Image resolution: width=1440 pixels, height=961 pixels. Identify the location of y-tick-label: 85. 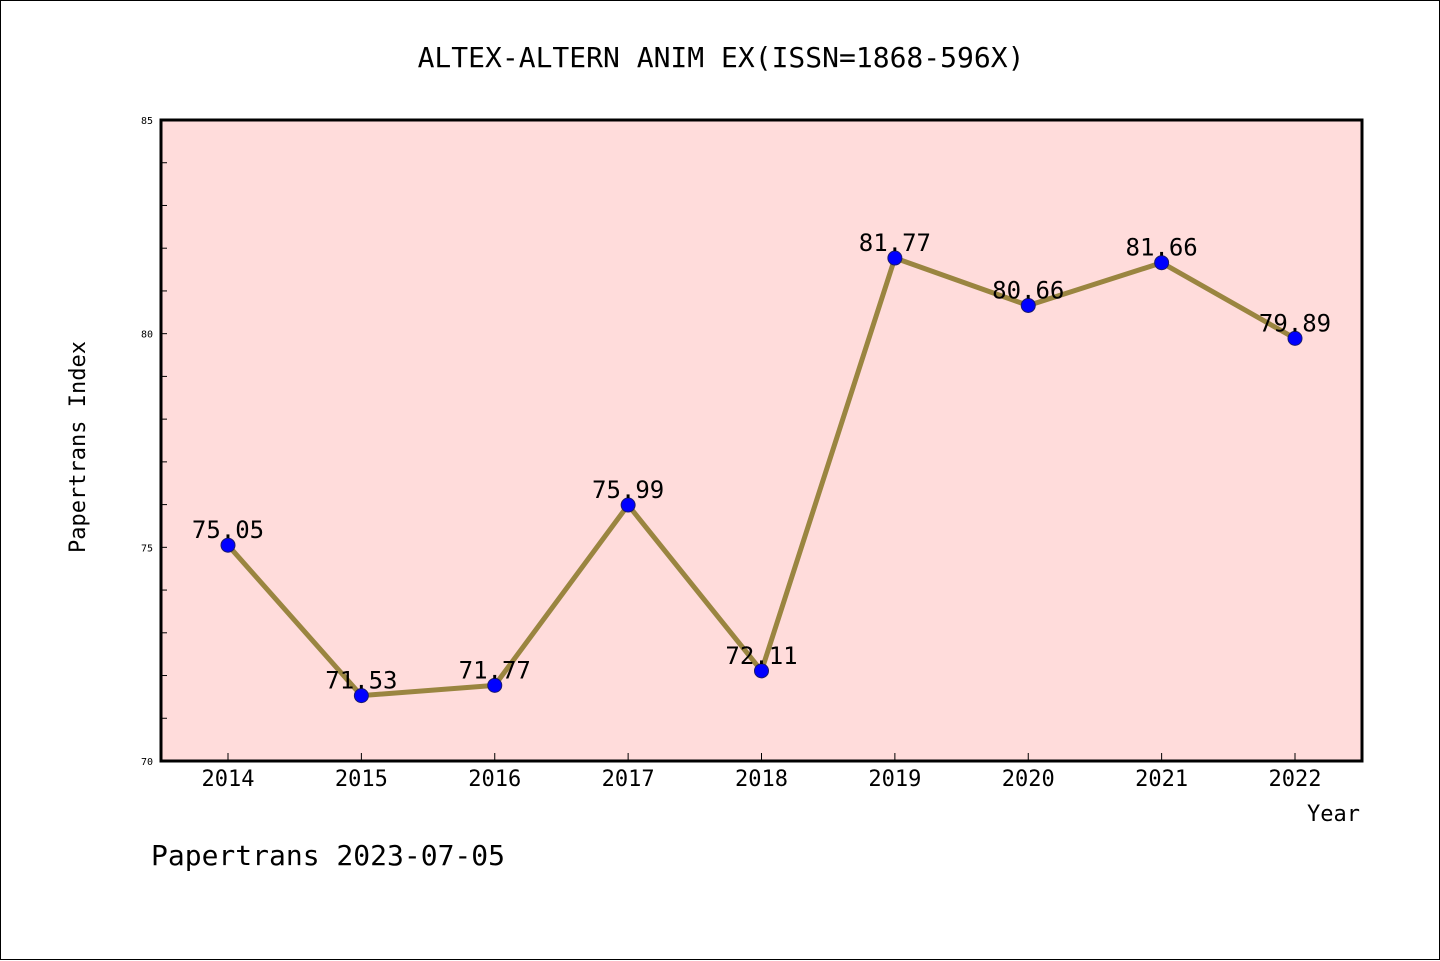
(147, 121).